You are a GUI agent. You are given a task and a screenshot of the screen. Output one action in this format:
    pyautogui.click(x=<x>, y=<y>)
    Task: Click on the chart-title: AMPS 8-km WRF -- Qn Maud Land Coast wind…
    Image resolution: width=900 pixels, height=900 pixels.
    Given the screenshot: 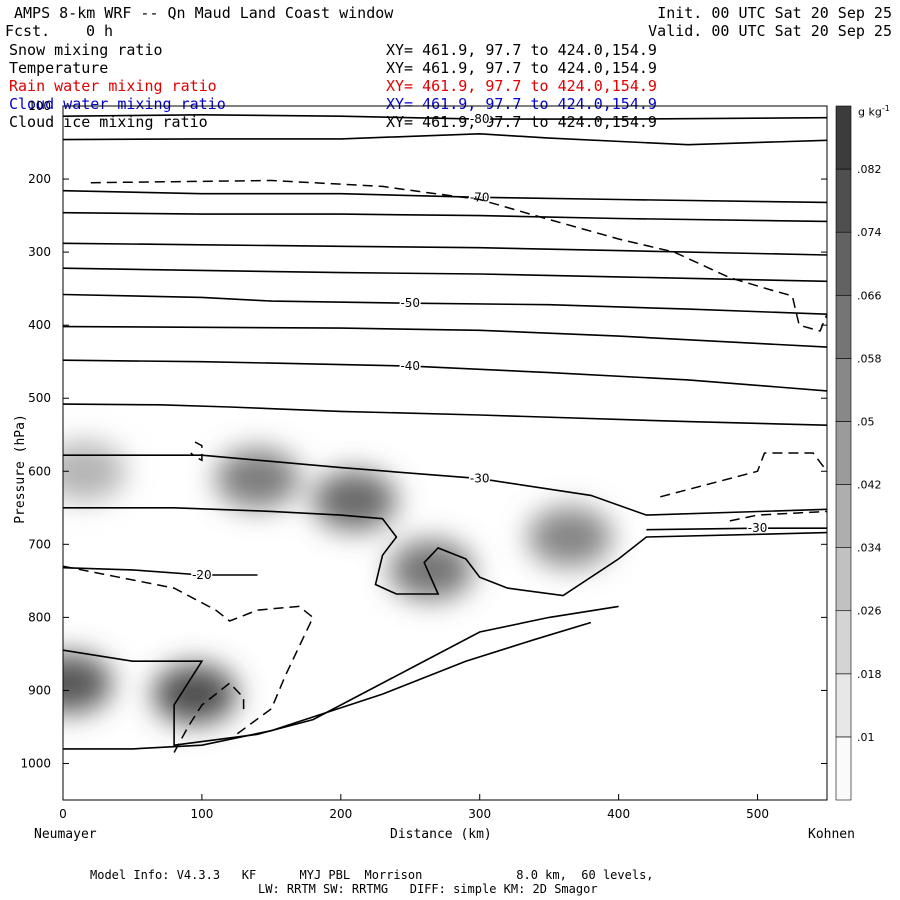 What is the action you would take?
    pyautogui.click(x=204, y=13)
    